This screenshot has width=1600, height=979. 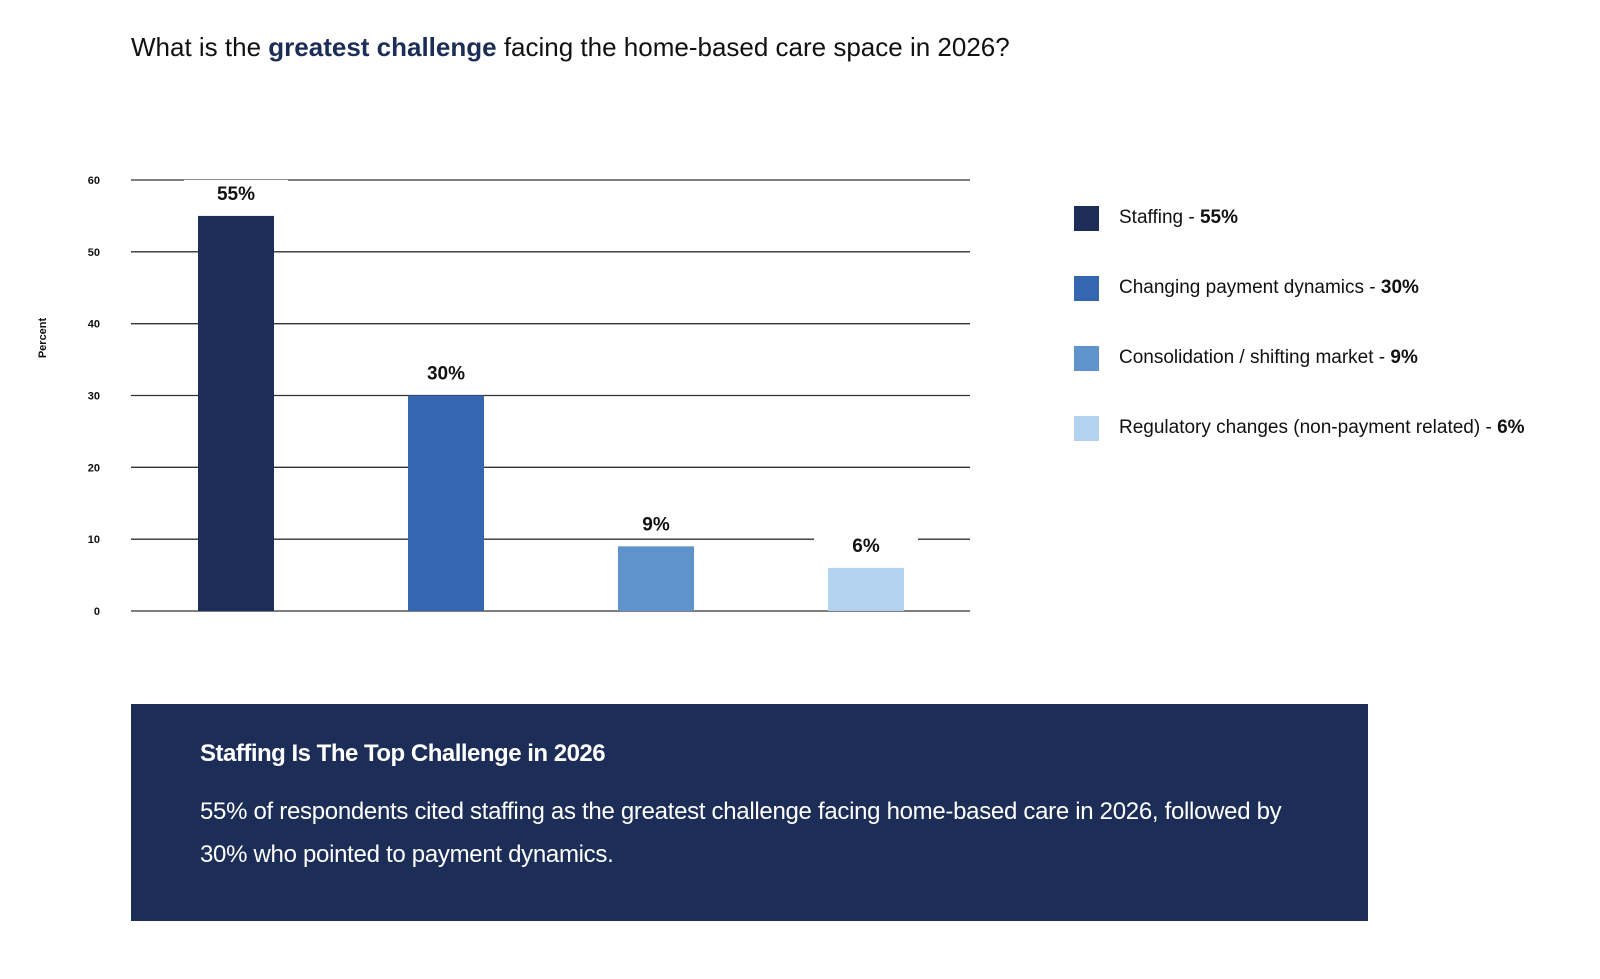 I want to click on legend-item-staffing: Staffing - 55%, so click(x=1299, y=218).